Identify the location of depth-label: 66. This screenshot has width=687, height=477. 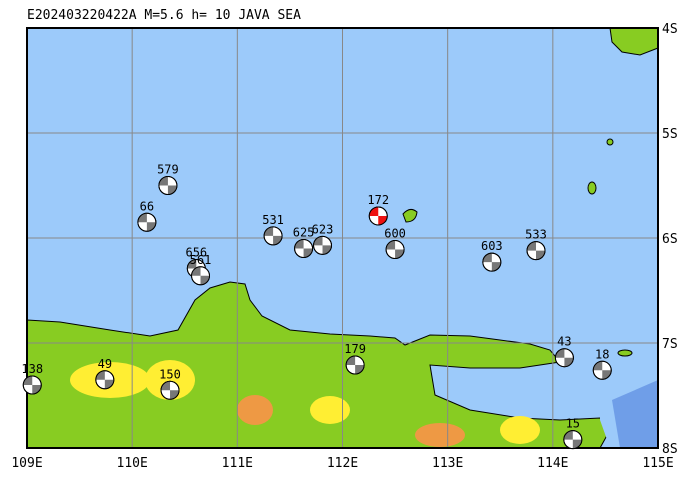
(147, 206).